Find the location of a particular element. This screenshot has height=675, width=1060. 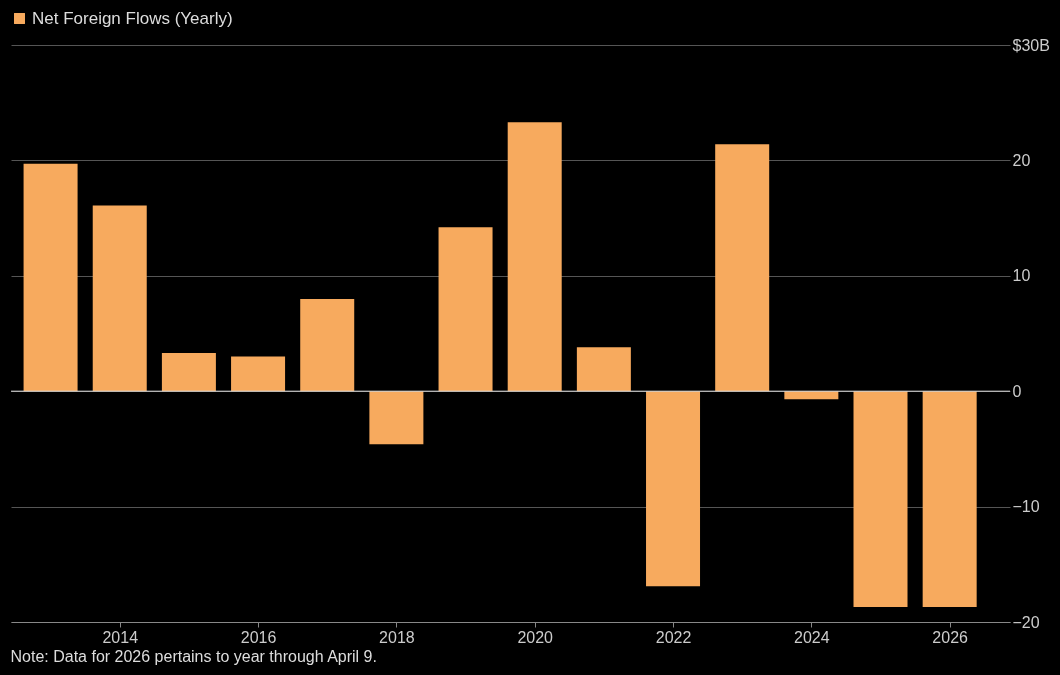

text: Note: Data for 2026 pertains to year through April 9. is located at coordinates (193, 656).